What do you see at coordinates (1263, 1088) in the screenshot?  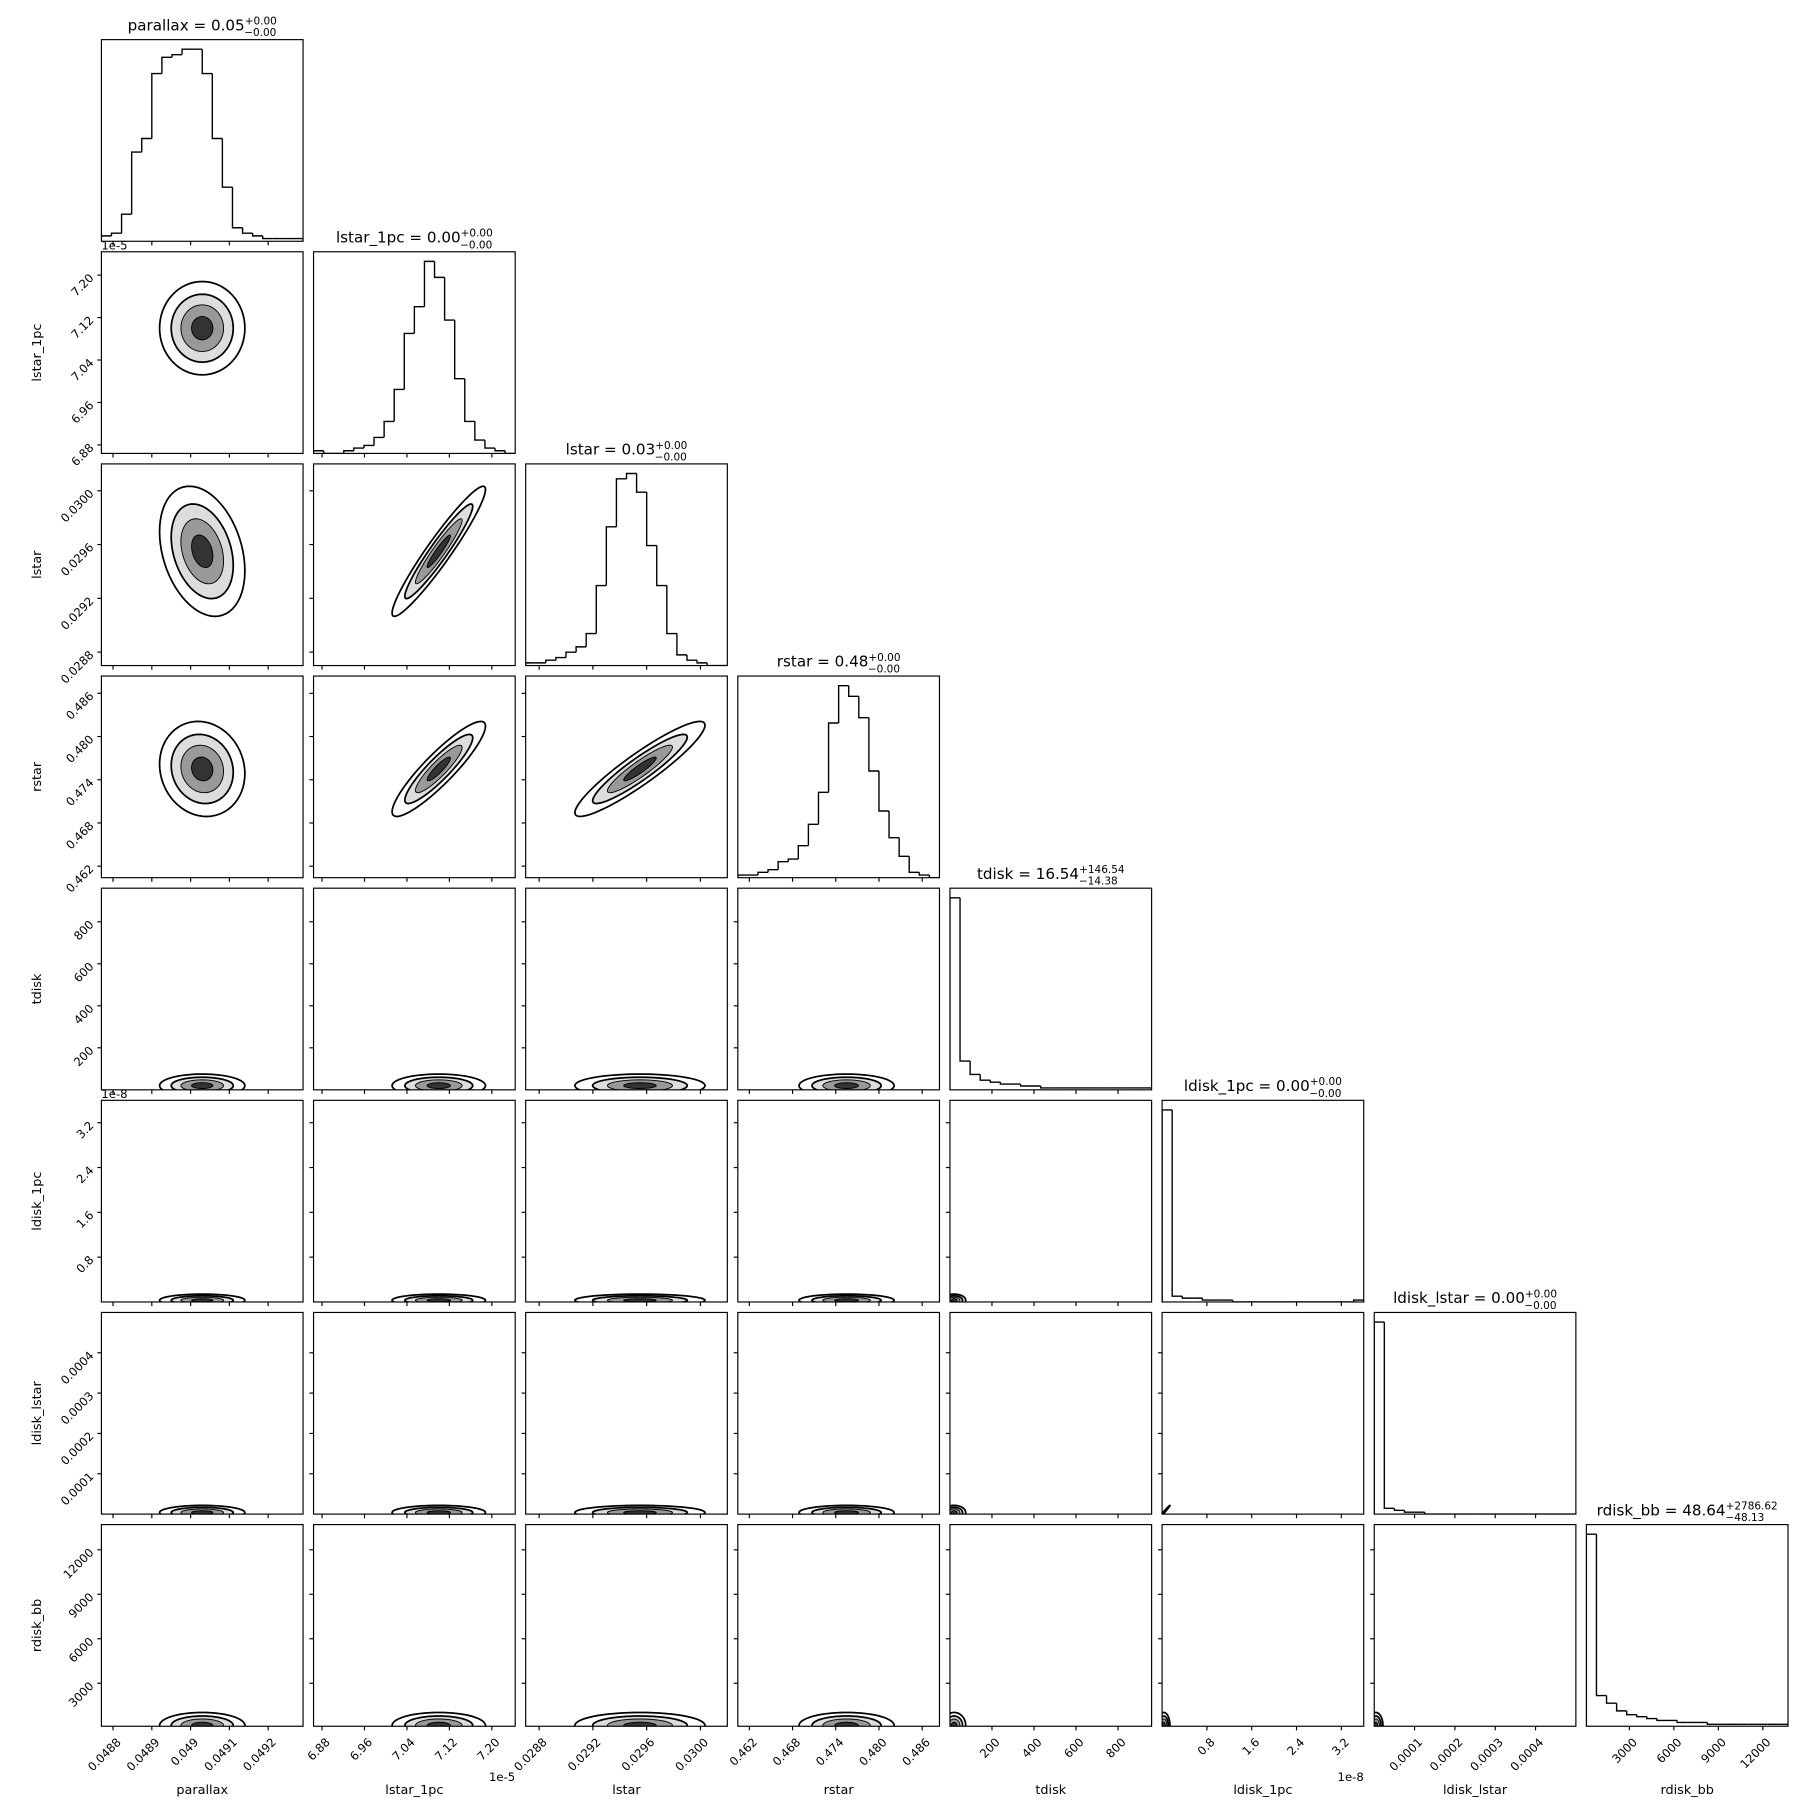 I see `panel-title: ldisk_1pc = 0.00+0.00 −0.00` at bounding box center [1263, 1088].